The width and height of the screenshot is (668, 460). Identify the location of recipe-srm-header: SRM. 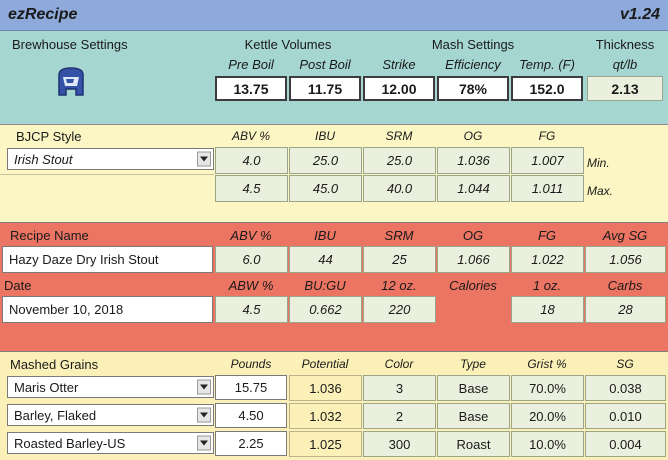
(399, 235).